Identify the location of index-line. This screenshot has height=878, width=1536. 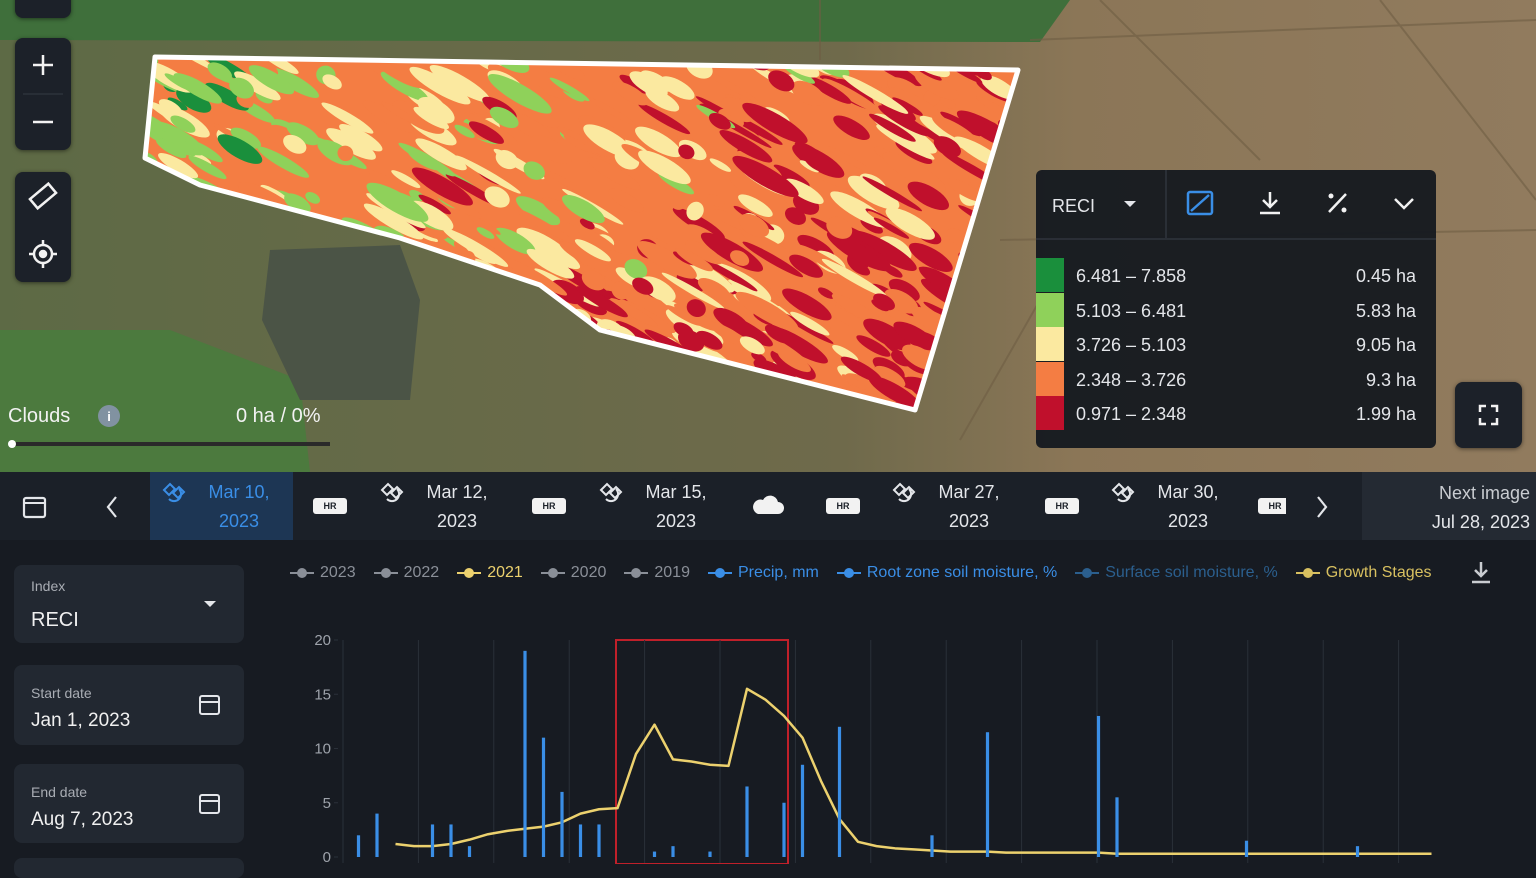
(913, 771).